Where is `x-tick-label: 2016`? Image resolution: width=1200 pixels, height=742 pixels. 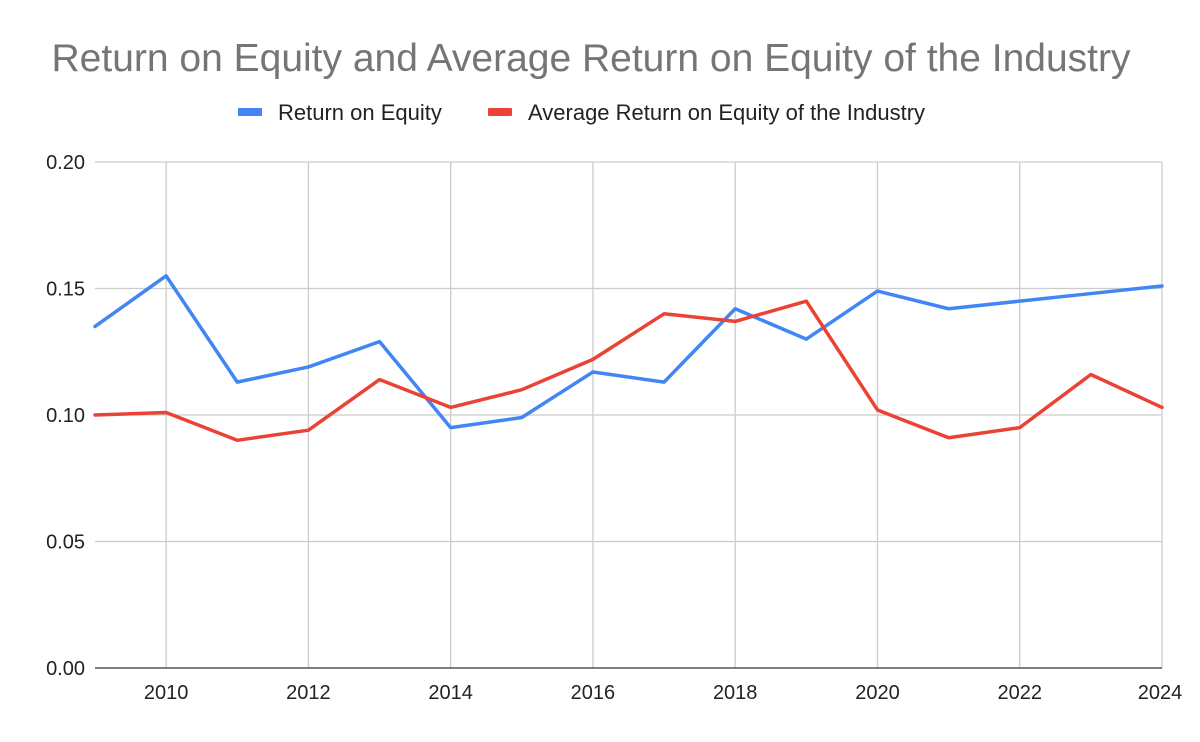 x-tick-label: 2016 is located at coordinates (593, 693).